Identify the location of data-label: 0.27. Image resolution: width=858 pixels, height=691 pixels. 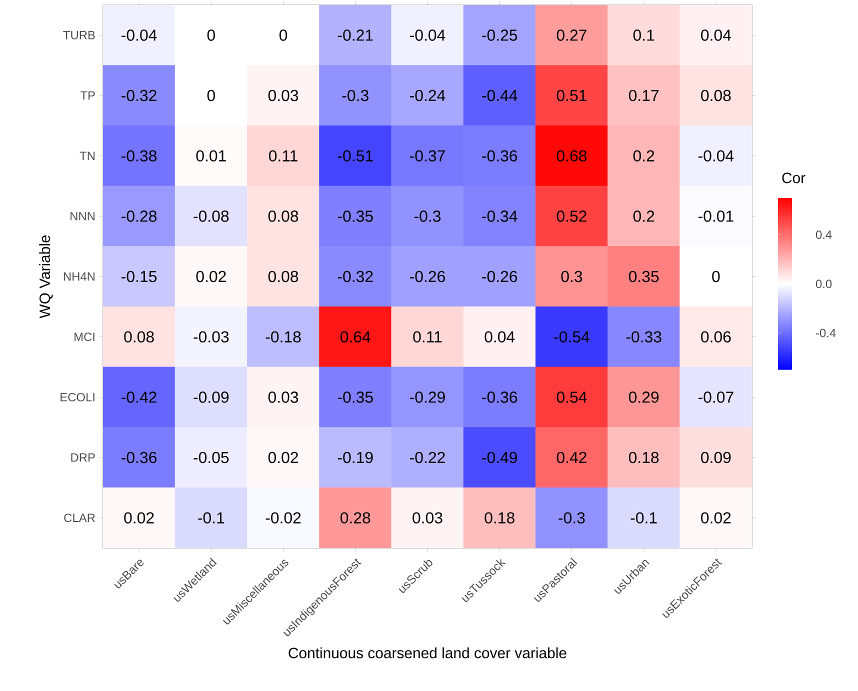
(571, 35).